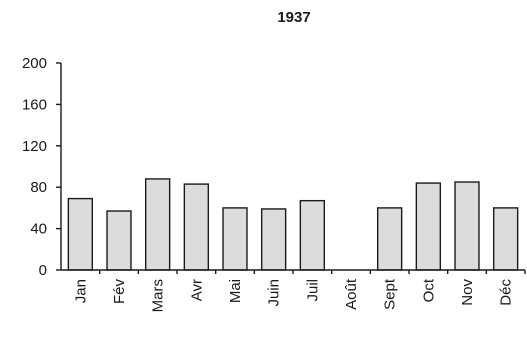  I want to click on x-tick-label: Oct, so click(428, 290).